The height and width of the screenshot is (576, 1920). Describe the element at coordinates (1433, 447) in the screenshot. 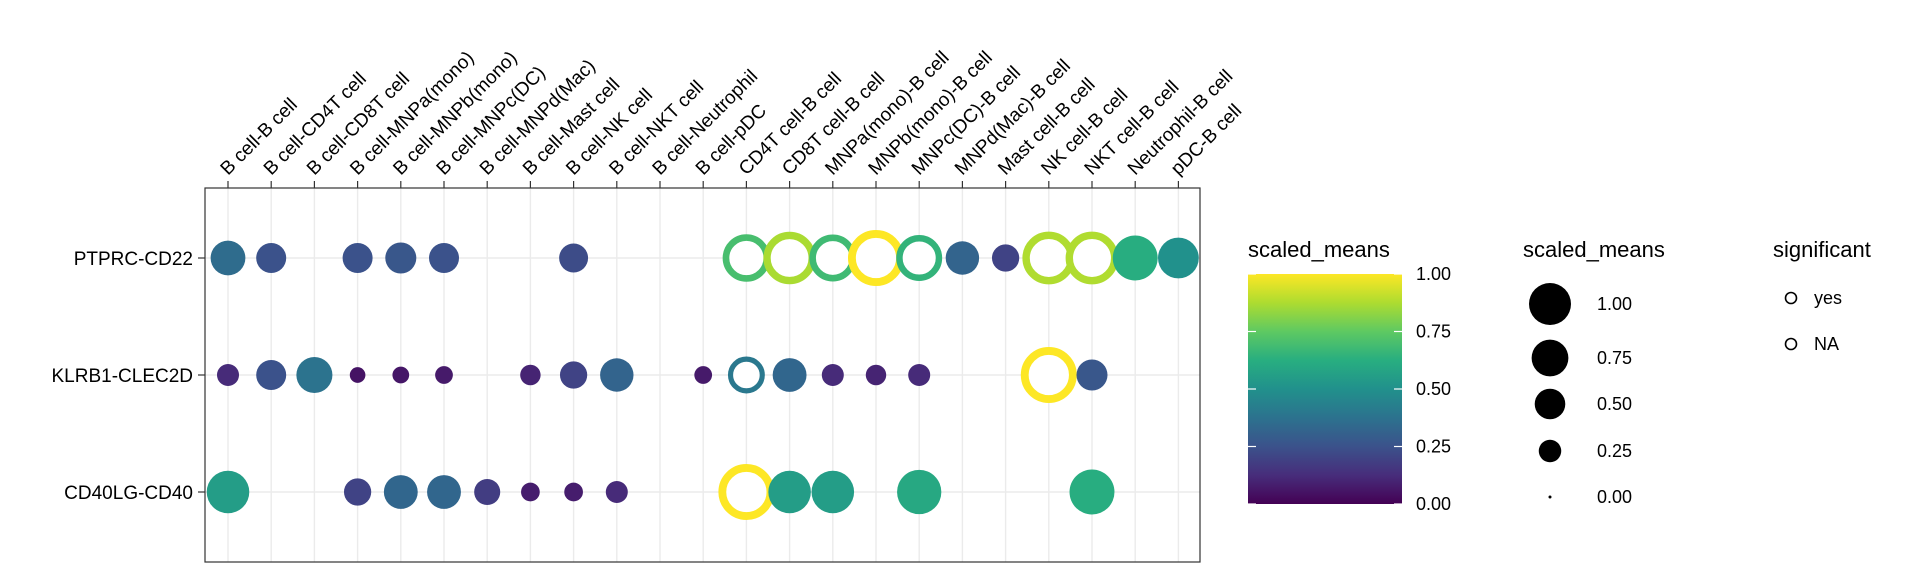

I see `colorbar-tick-label: 0.25` at that location.